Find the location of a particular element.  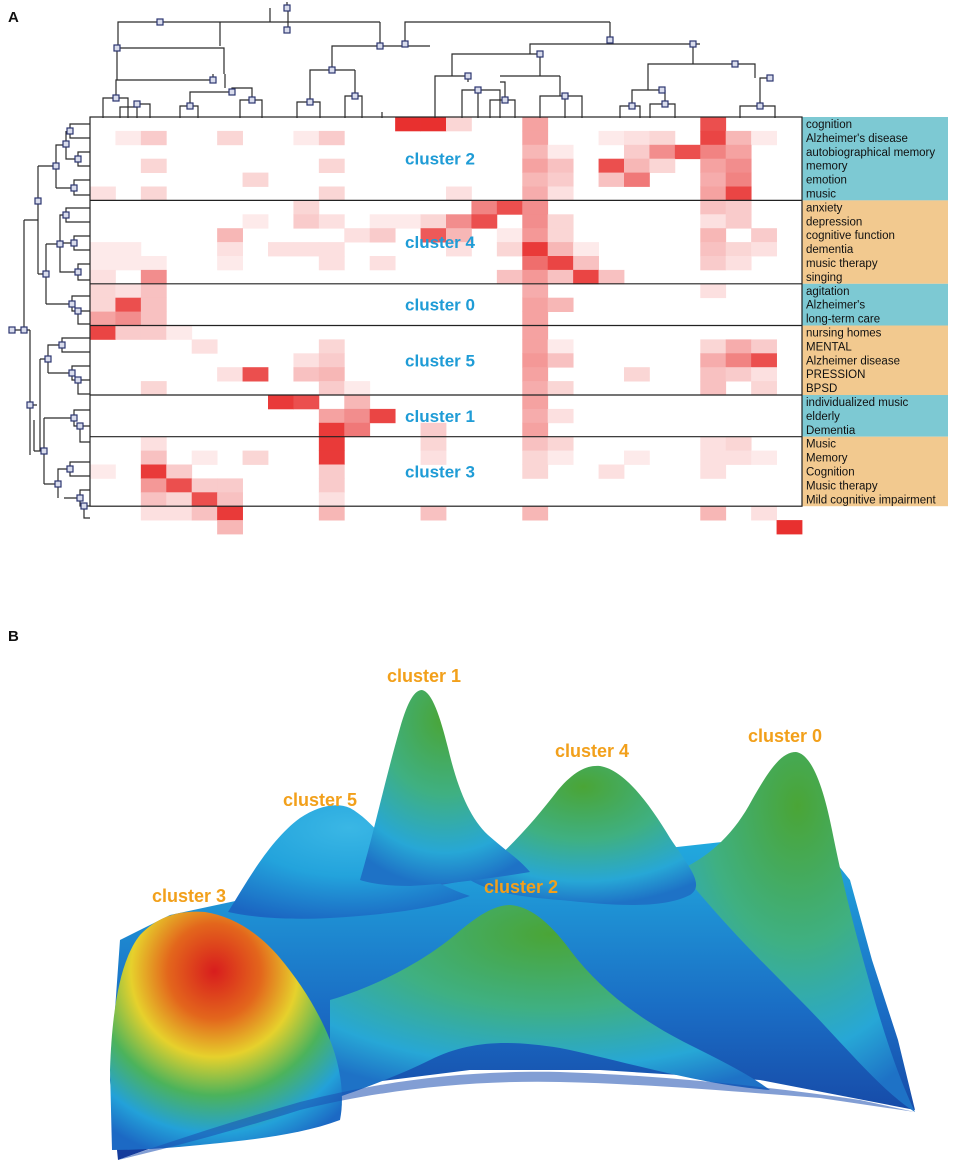

surface-label-cluster-4: cluster 4 is located at coordinates (592, 751).